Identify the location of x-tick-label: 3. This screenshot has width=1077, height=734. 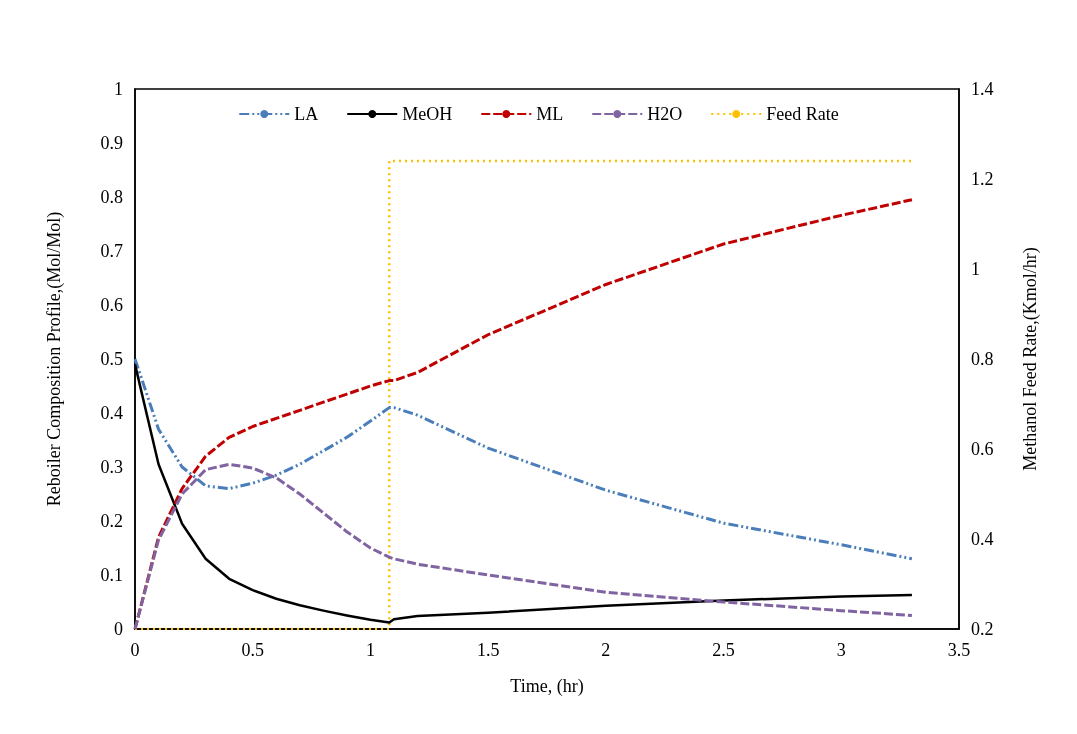
(841, 650).